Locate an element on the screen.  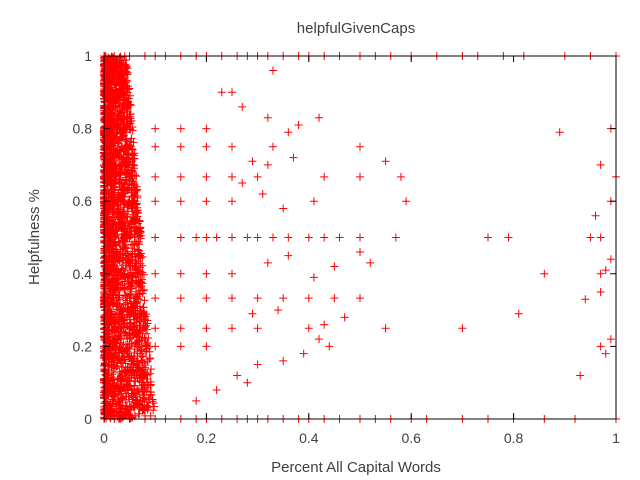
y-tick-label: 1 is located at coordinates (88, 56).